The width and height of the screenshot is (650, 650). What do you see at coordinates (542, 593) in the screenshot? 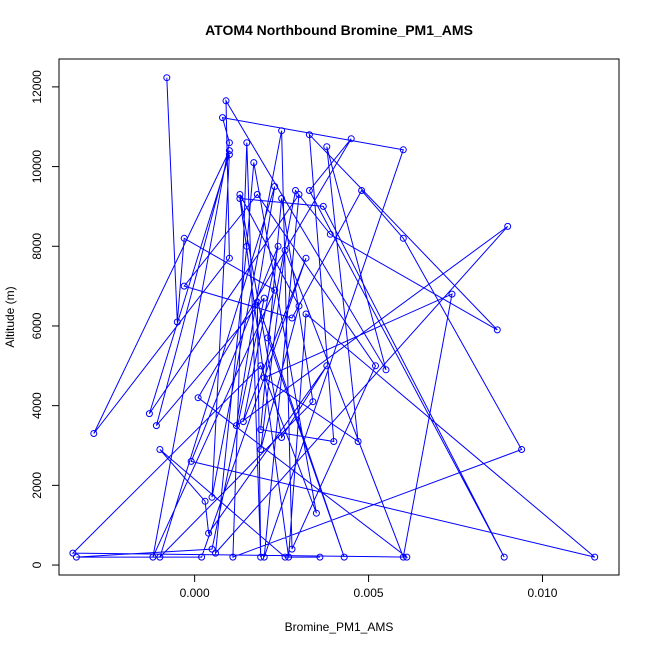
I see `x-tick-label: 0.010` at bounding box center [542, 593].